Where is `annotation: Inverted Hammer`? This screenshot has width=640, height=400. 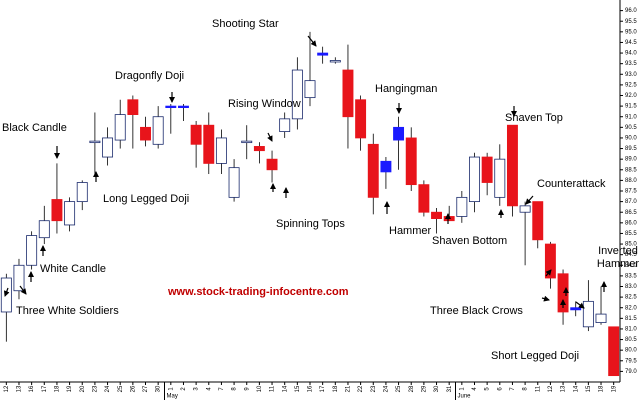
annotation: Inverted Hammer is located at coordinates (618, 257).